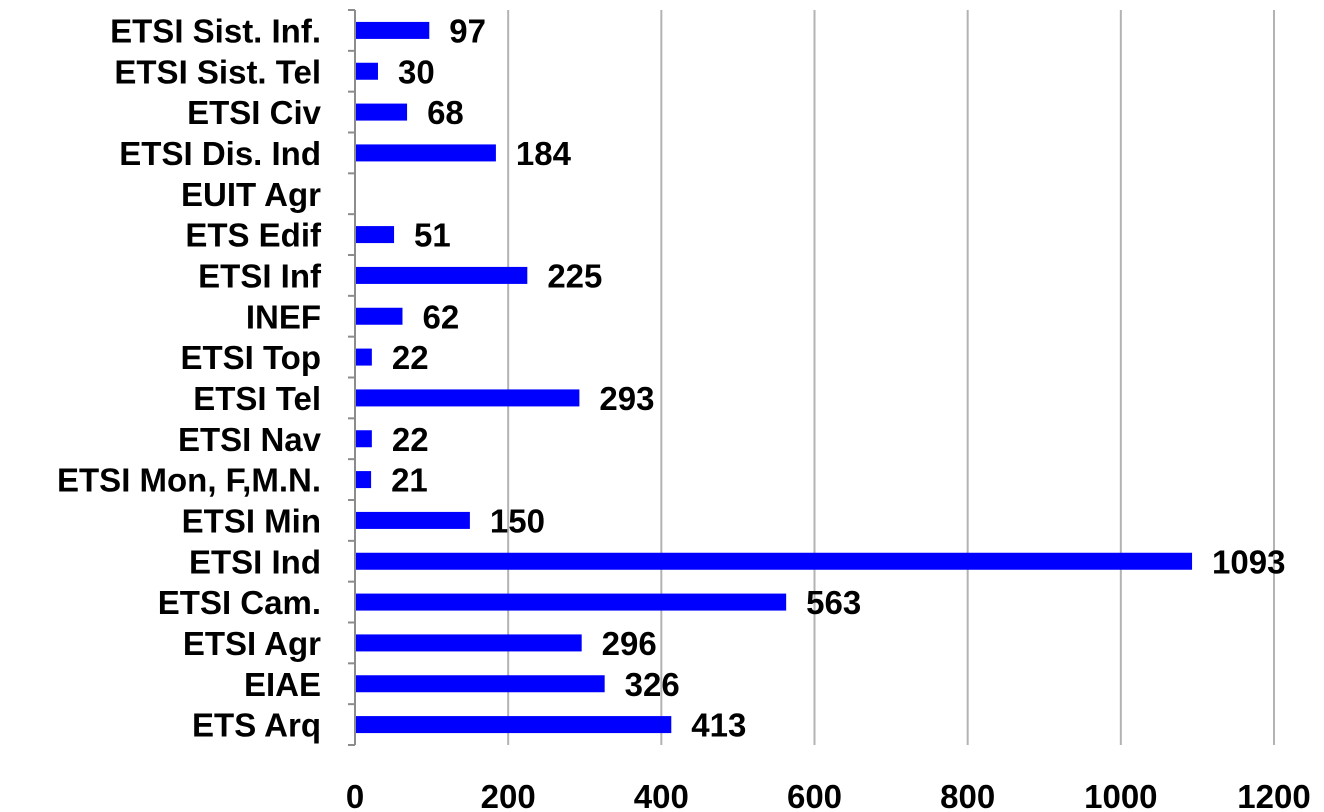 The width and height of the screenshot is (1324, 812). What do you see at coordinates (253, 235) in the screenshot?
I see `category-label: ETS Edif` at bounding box center [253, 235].